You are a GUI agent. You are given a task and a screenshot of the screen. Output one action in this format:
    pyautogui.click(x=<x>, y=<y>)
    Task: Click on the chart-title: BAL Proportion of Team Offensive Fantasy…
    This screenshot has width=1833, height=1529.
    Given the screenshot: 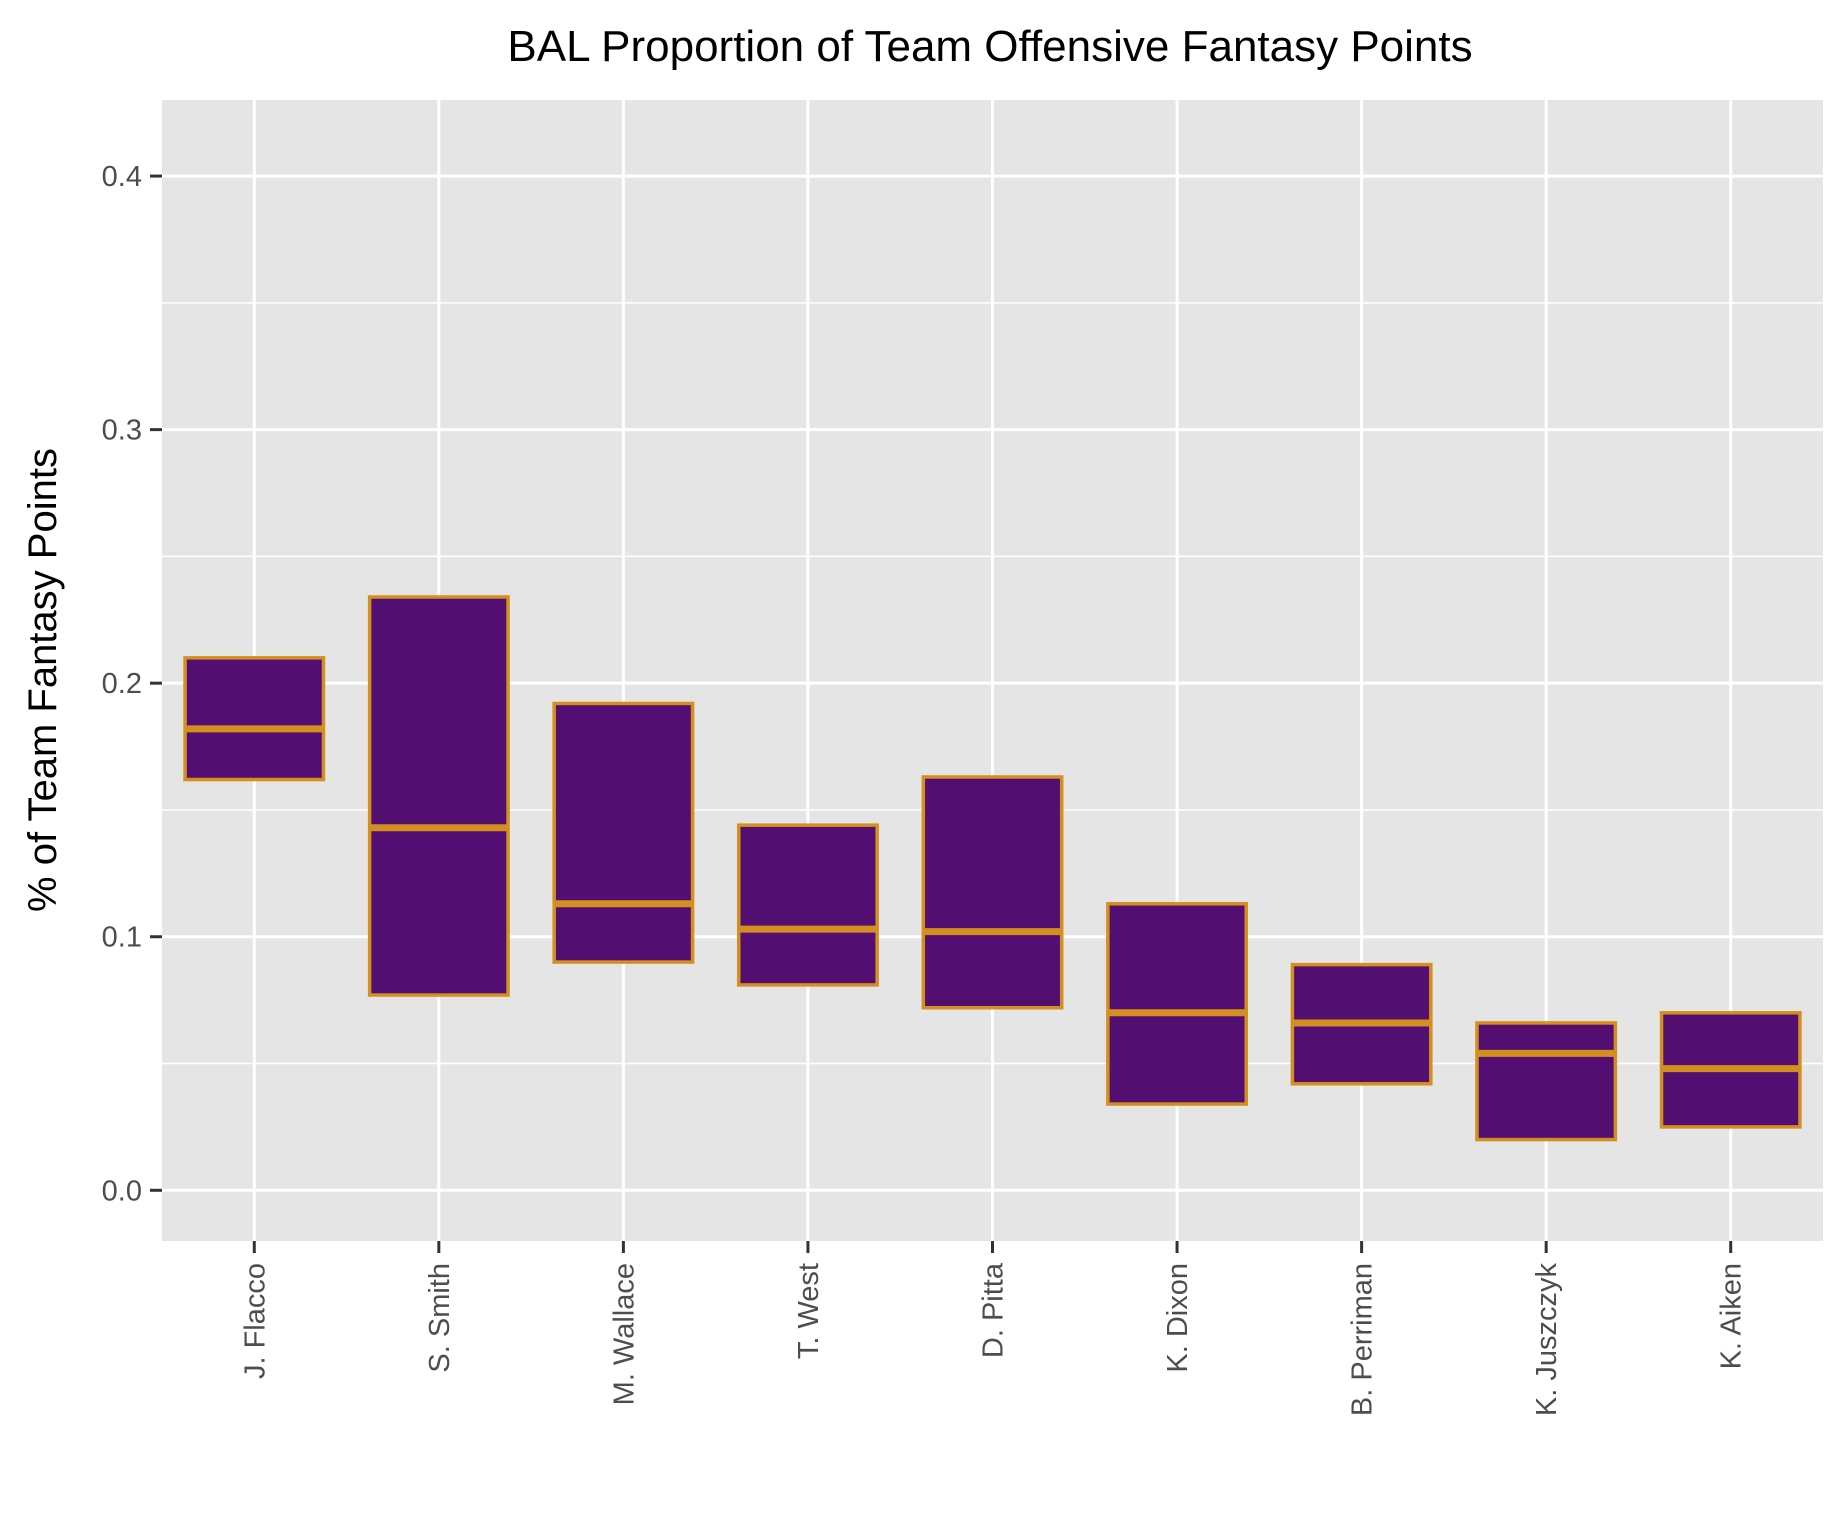 What is the action you would take?
    pyautogui.click(x=989, y=46)
    